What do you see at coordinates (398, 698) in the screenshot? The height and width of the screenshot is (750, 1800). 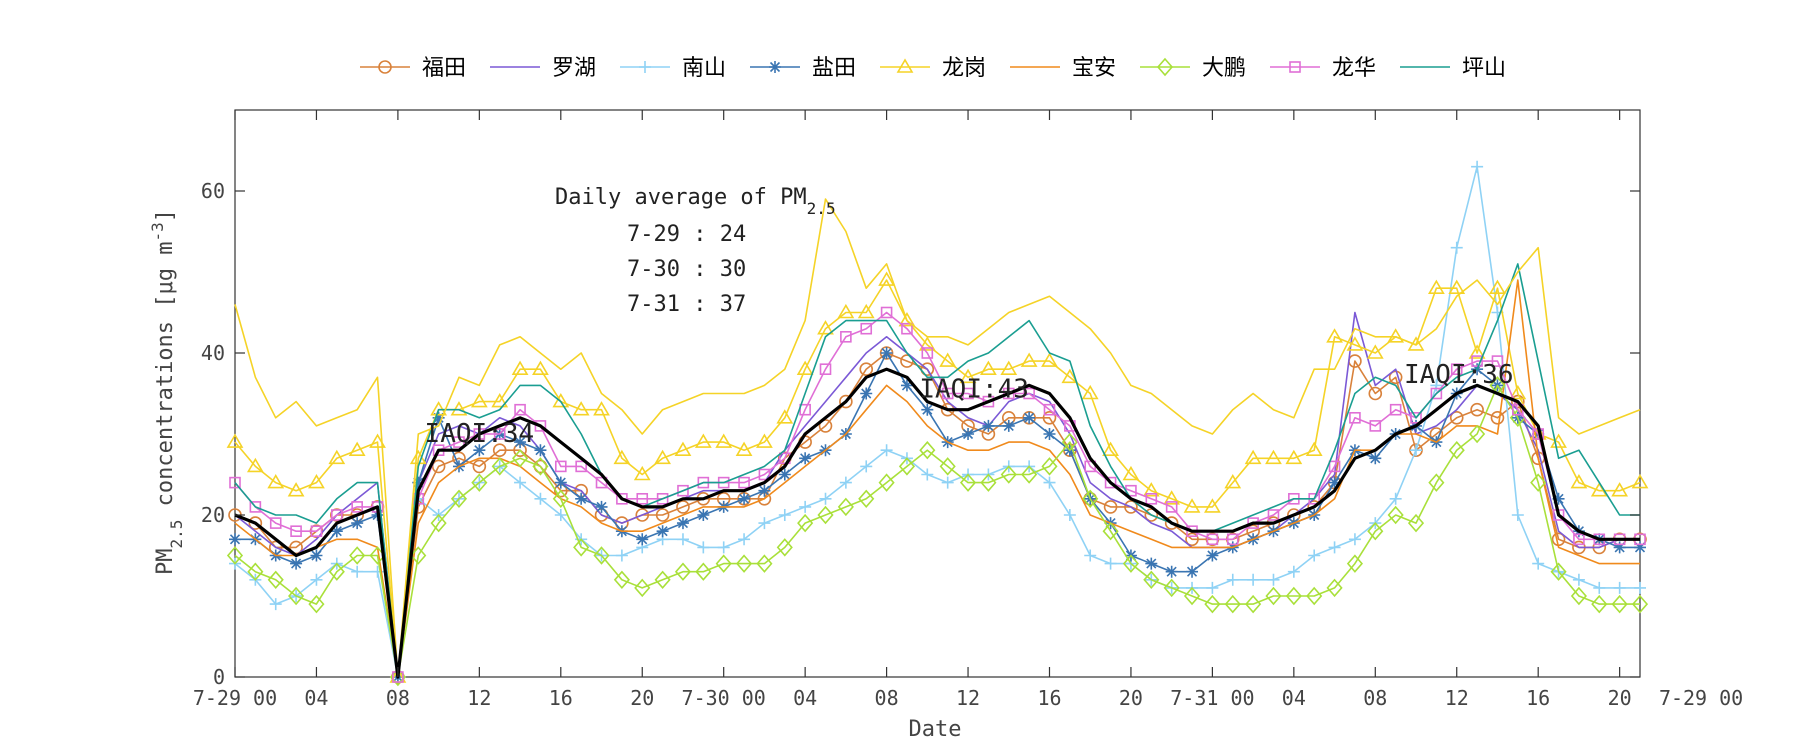 I see `x-tick-label: 08` at bounding box center [398, 698].